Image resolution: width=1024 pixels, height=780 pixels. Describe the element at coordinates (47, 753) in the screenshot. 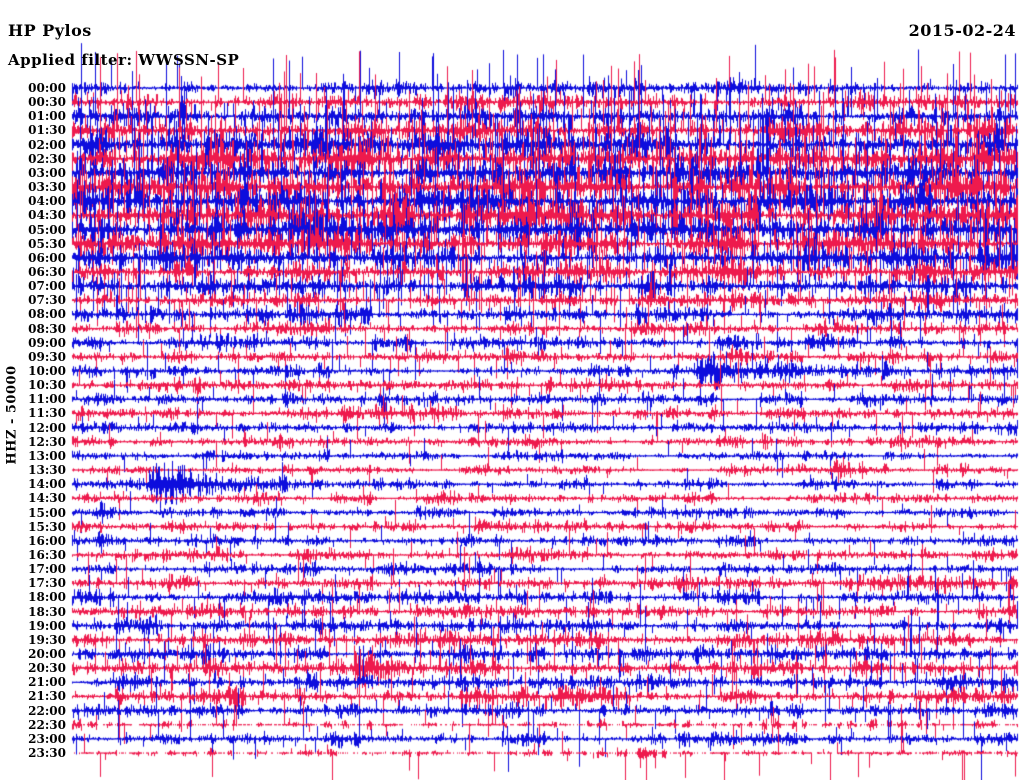

I see `time-label-2330: 23:30` at that location.